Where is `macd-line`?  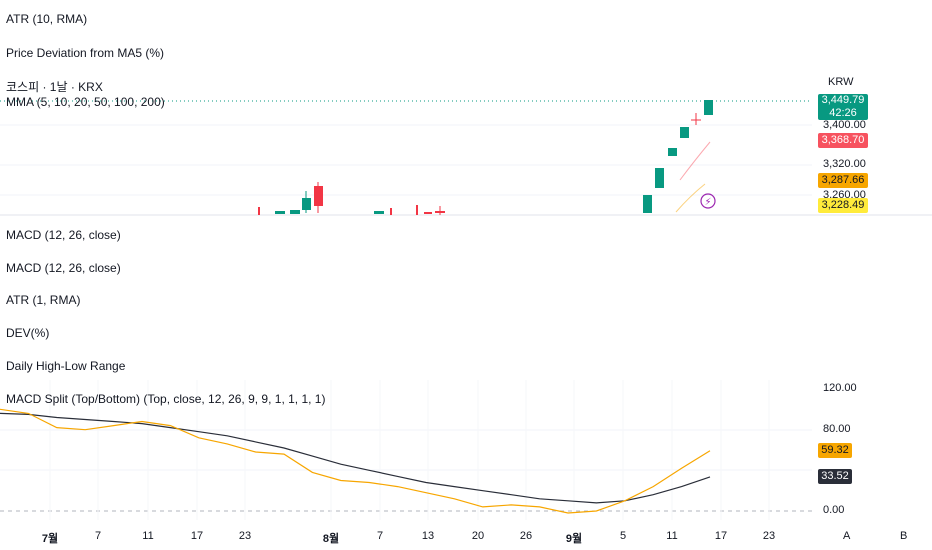
macd-line is located at coordinates (355, 458).